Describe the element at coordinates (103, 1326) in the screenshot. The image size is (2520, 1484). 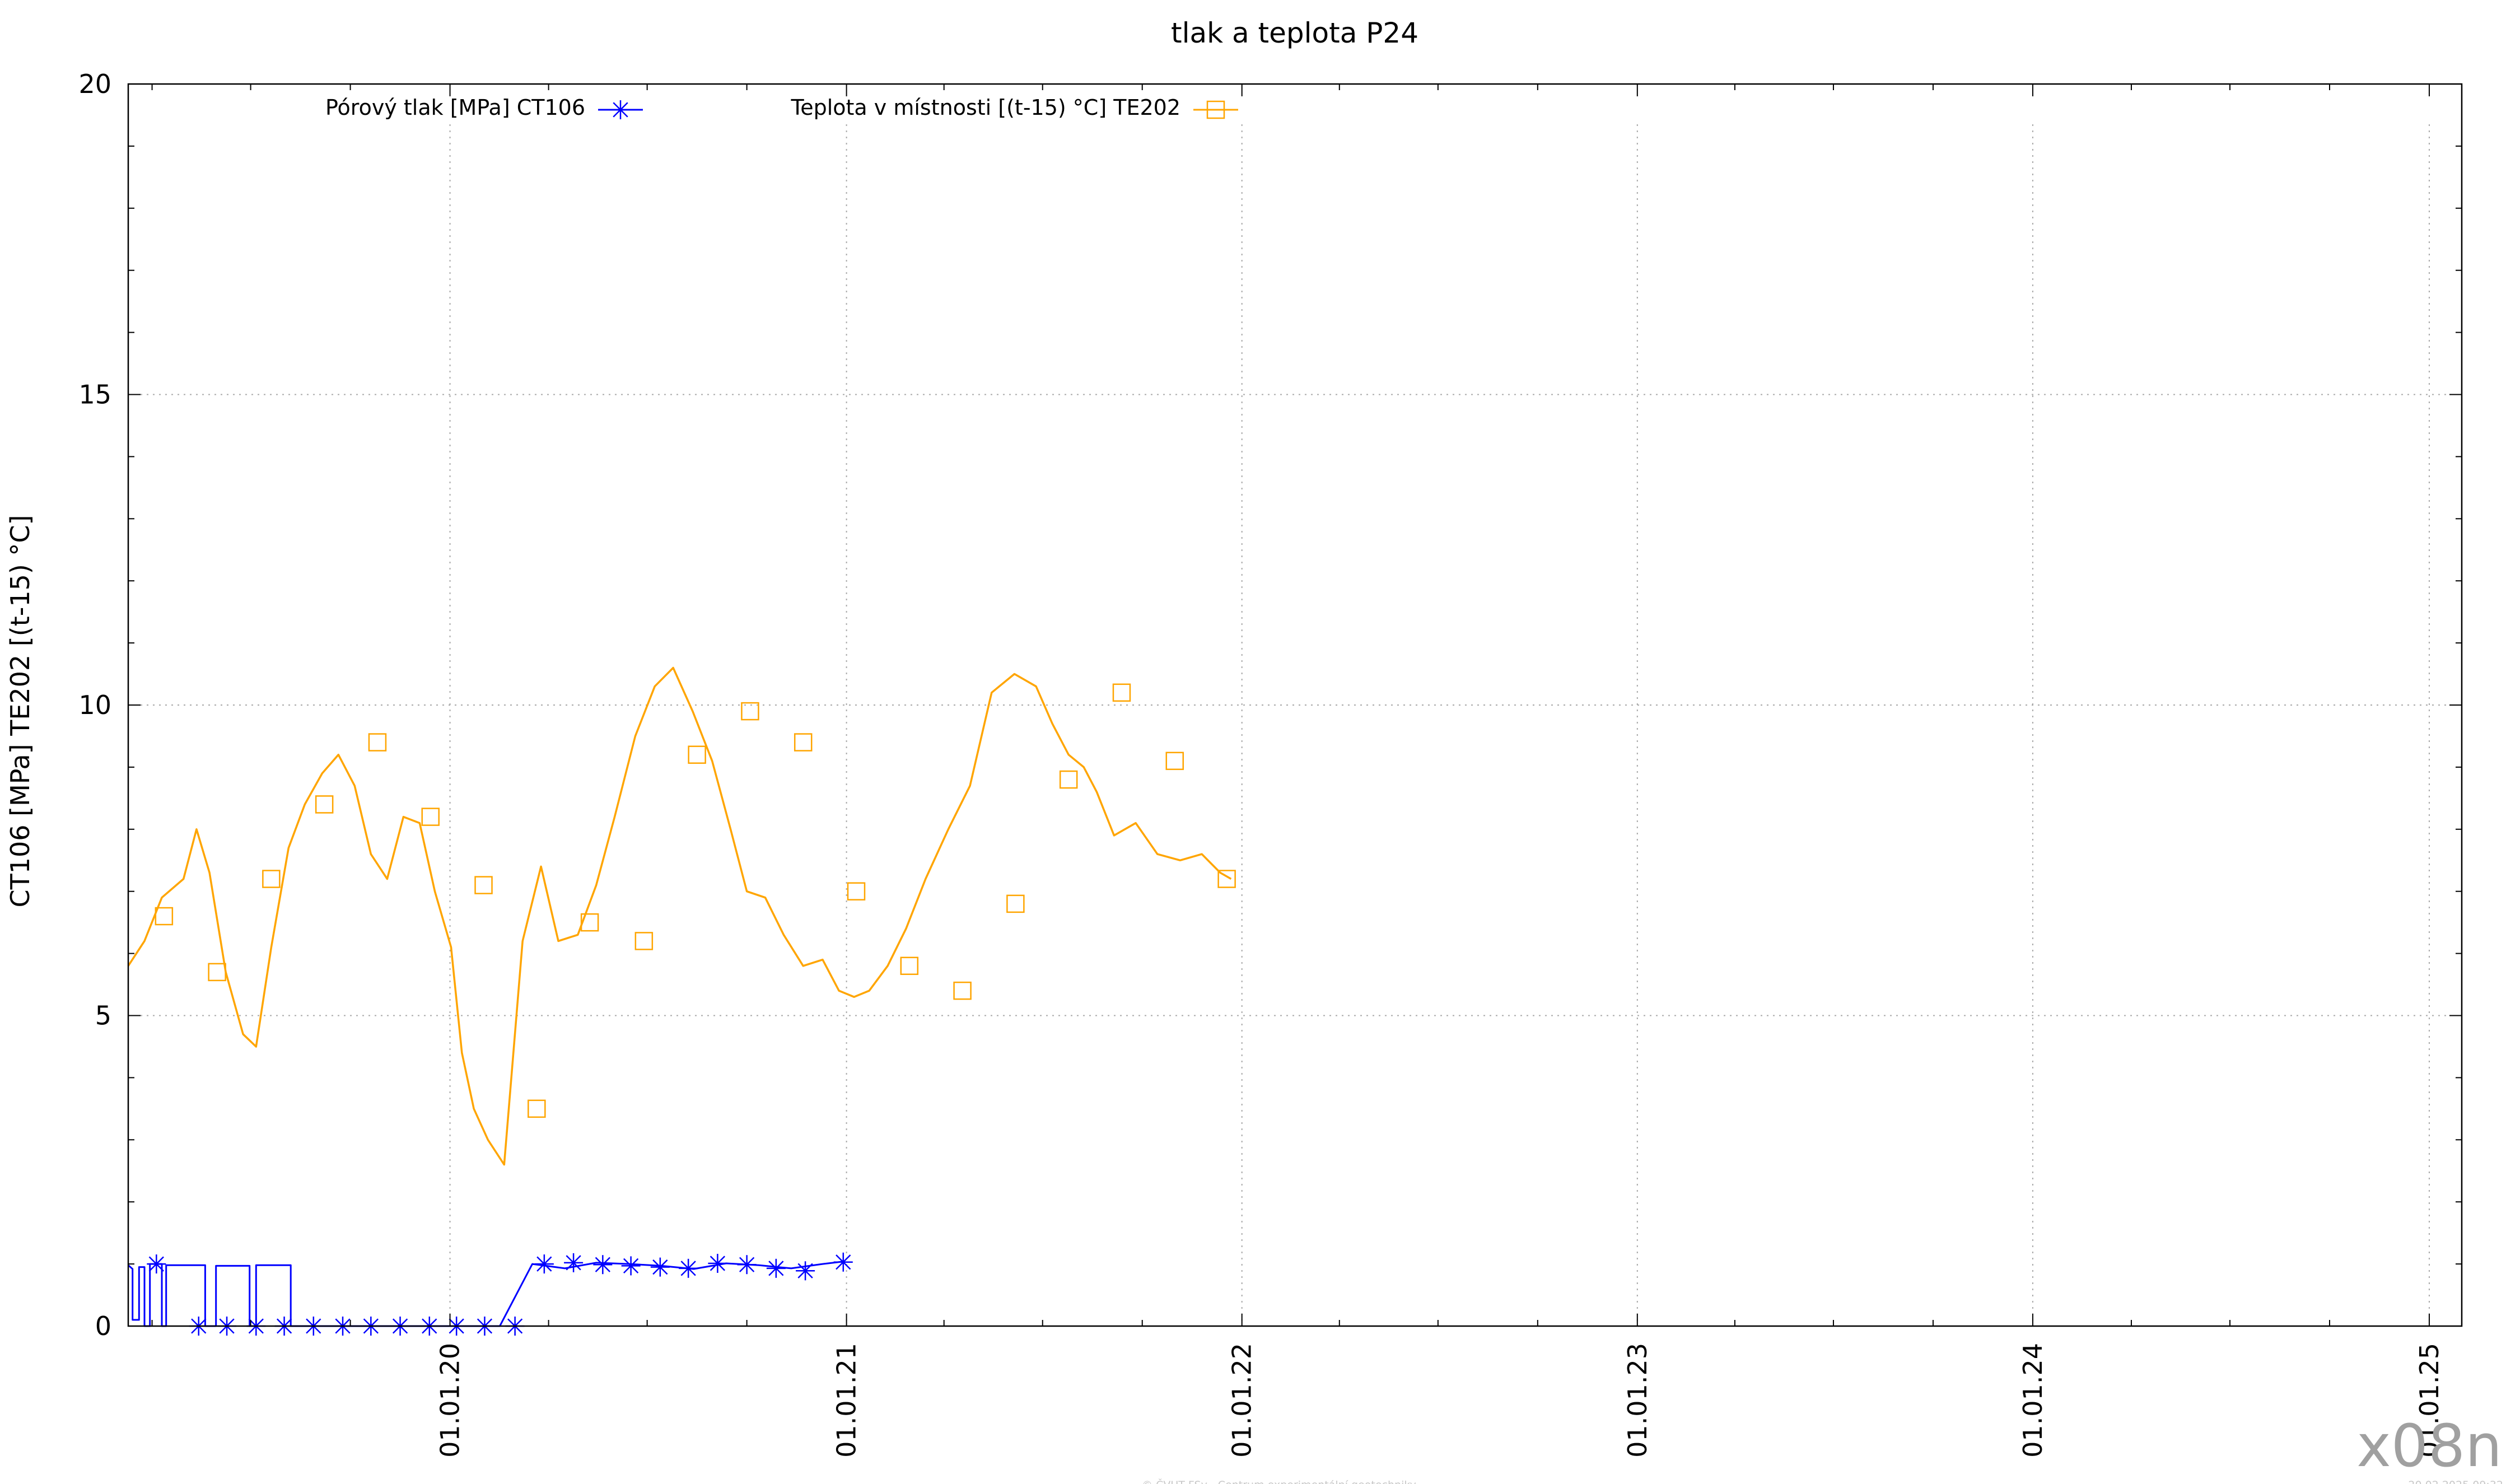
I see `y-tick-label: 0` at that location.